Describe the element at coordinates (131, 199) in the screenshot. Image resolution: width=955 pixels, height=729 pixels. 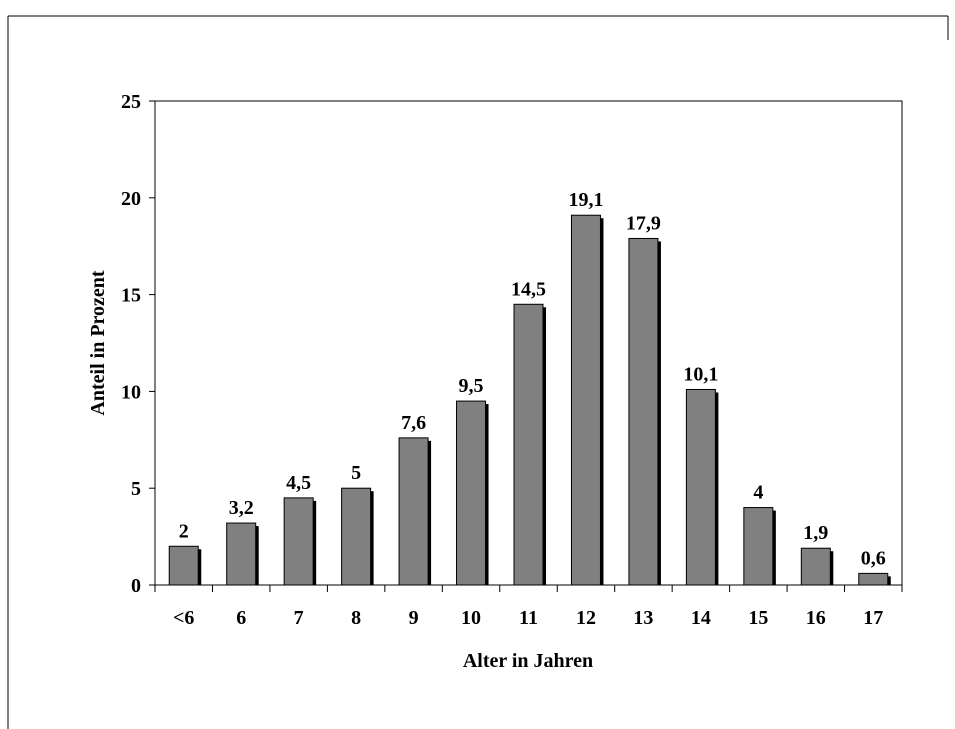
I see `y-tick-label: 20` at that location.